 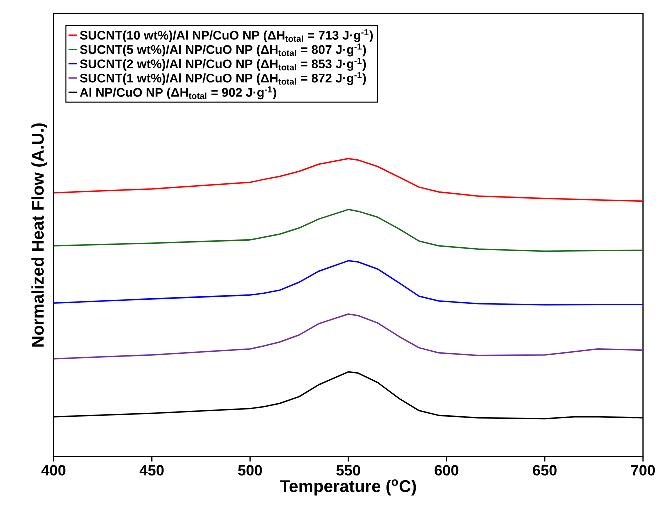 What do you see at coordinates (643, 470) in the screenshot?
I see `x-tick-label: 700` at bounding box center [643, 470].